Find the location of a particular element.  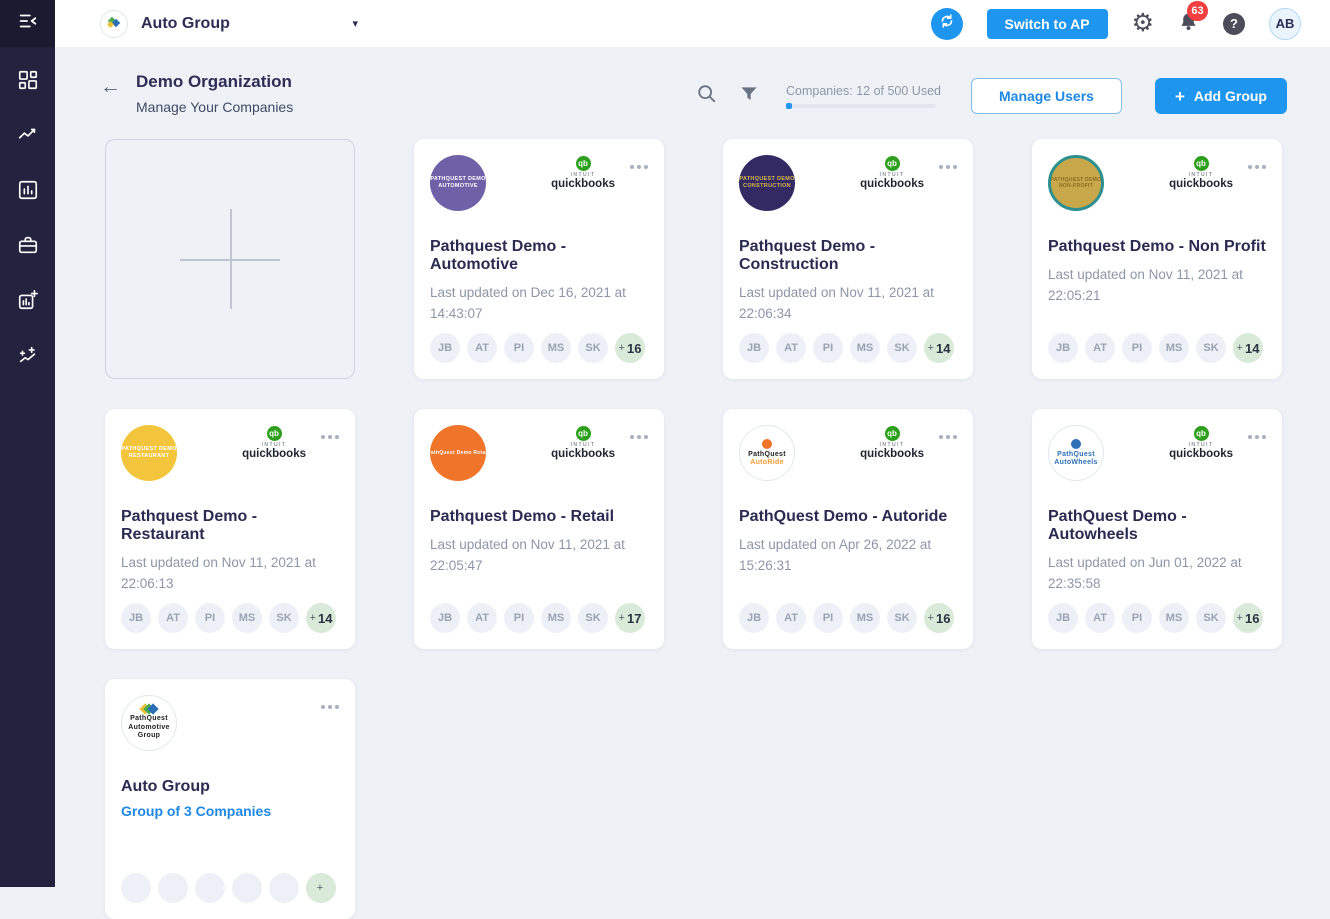

back-button: ← is located at coordinates (110, 86).